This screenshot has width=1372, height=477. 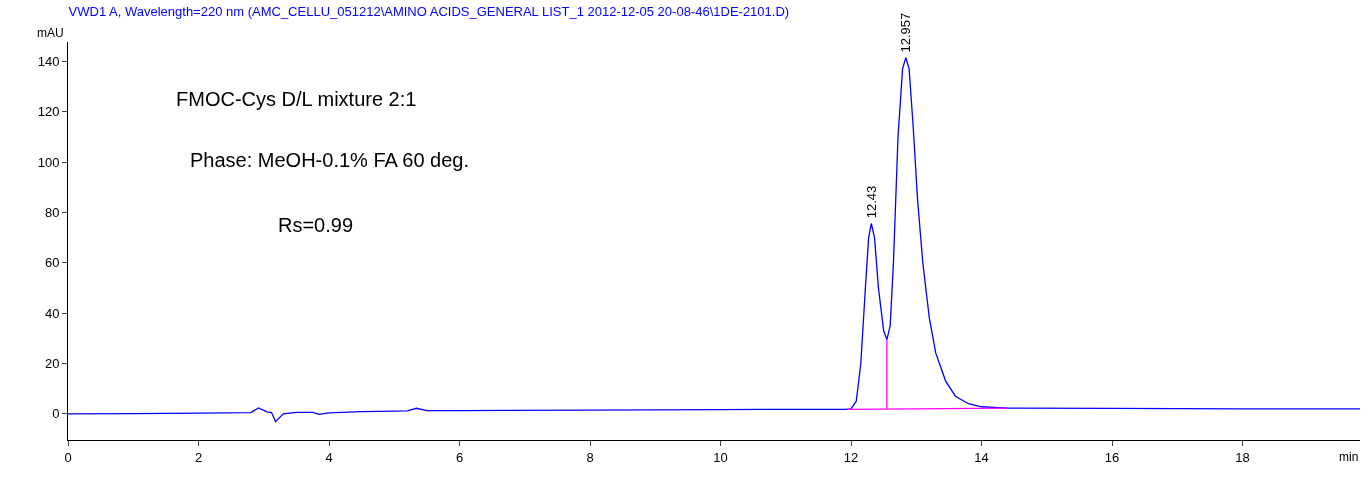 I want to click on x-axis-title: min, so click(x=1349, y=457).